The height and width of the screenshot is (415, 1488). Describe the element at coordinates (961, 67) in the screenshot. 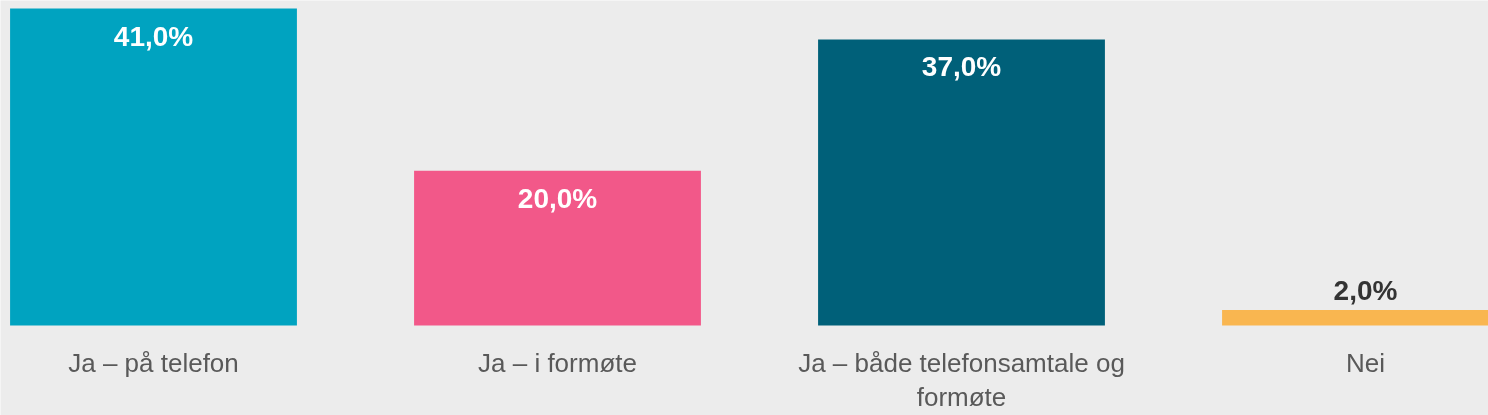

I see `data-label: 37,0%` at that location.